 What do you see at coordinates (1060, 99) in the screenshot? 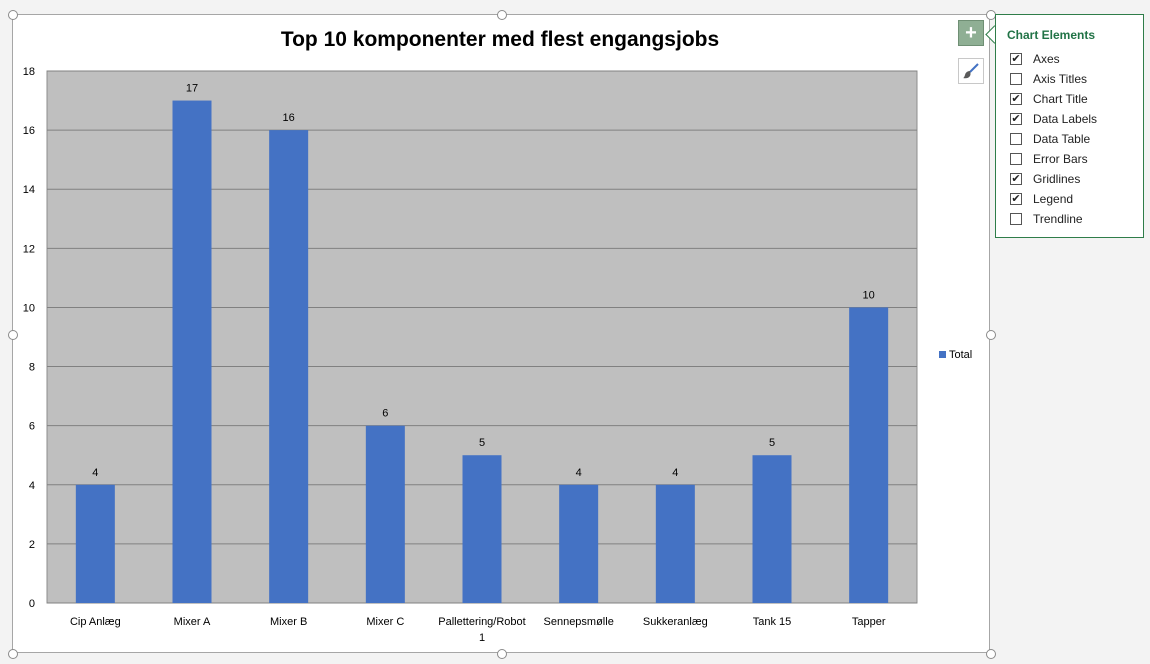
I see `chart-element-label: Chart Title` at bounding box center [1060, 99].